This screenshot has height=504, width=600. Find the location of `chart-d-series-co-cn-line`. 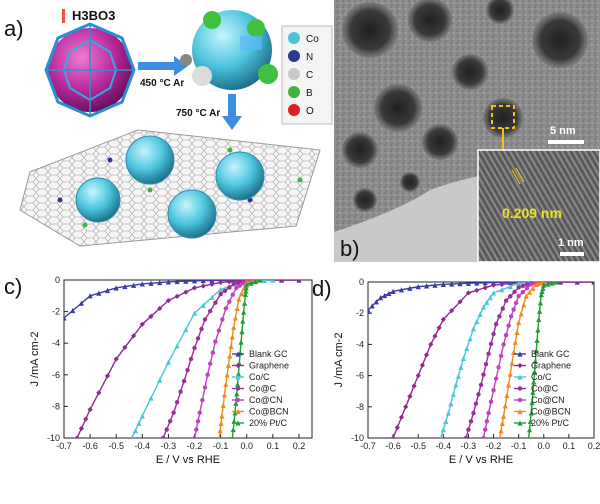

chart-d-series-co-cn-line is located at coordinates (513, 360).